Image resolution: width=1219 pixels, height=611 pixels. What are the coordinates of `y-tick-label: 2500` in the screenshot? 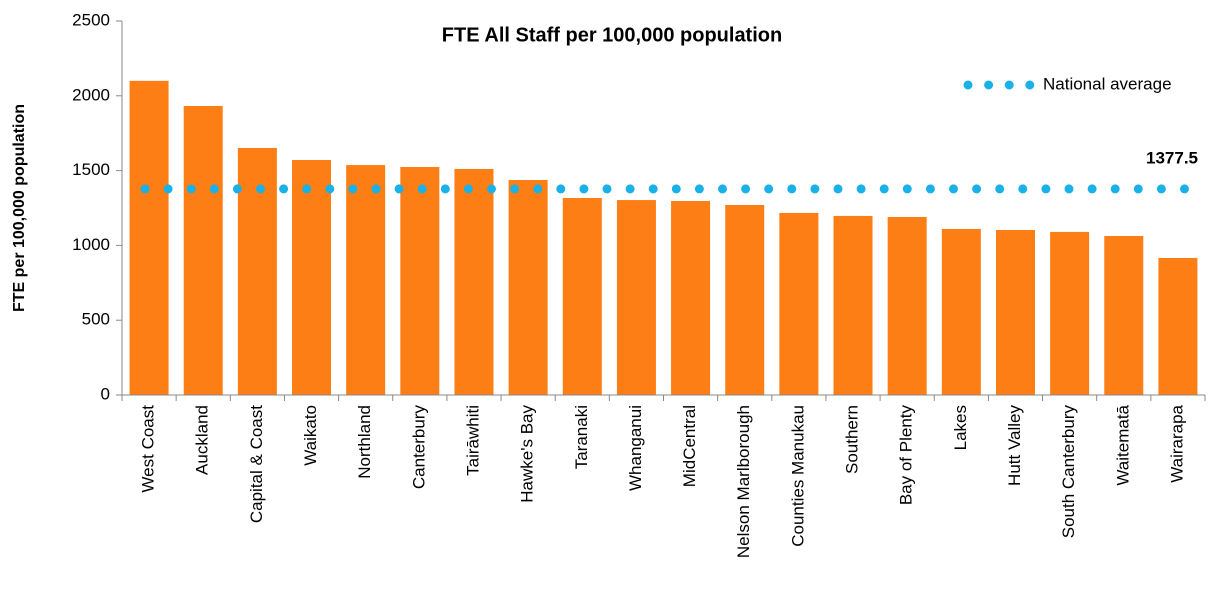 It's located at (91, 19).